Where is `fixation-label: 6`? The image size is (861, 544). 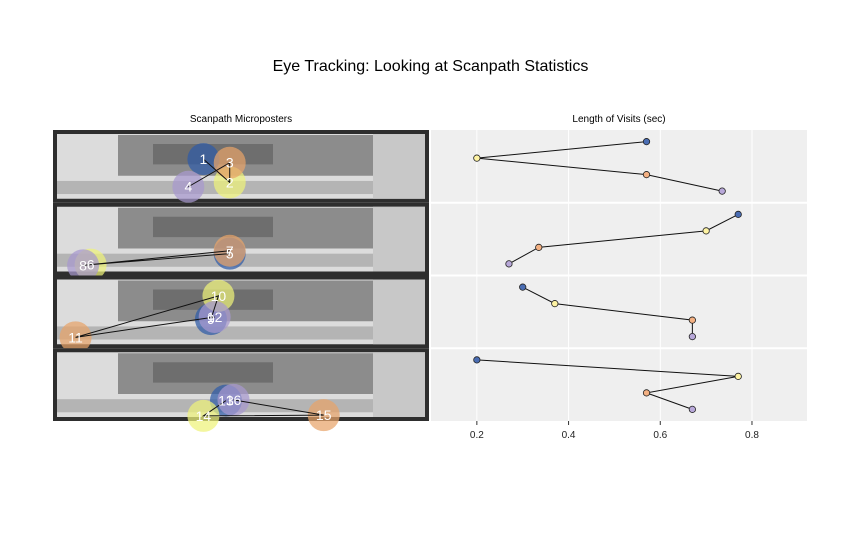 fixation-label: 6 is located at coordinates (91, 265).